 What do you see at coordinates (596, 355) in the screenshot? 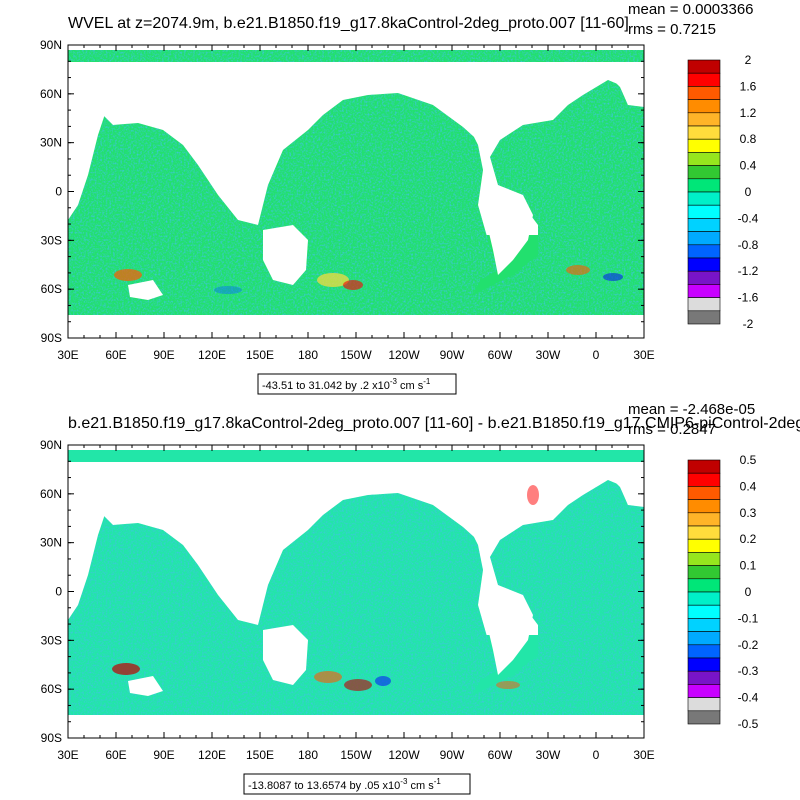
I see `x-tick-label: 0` at bounding box center [596, 355].